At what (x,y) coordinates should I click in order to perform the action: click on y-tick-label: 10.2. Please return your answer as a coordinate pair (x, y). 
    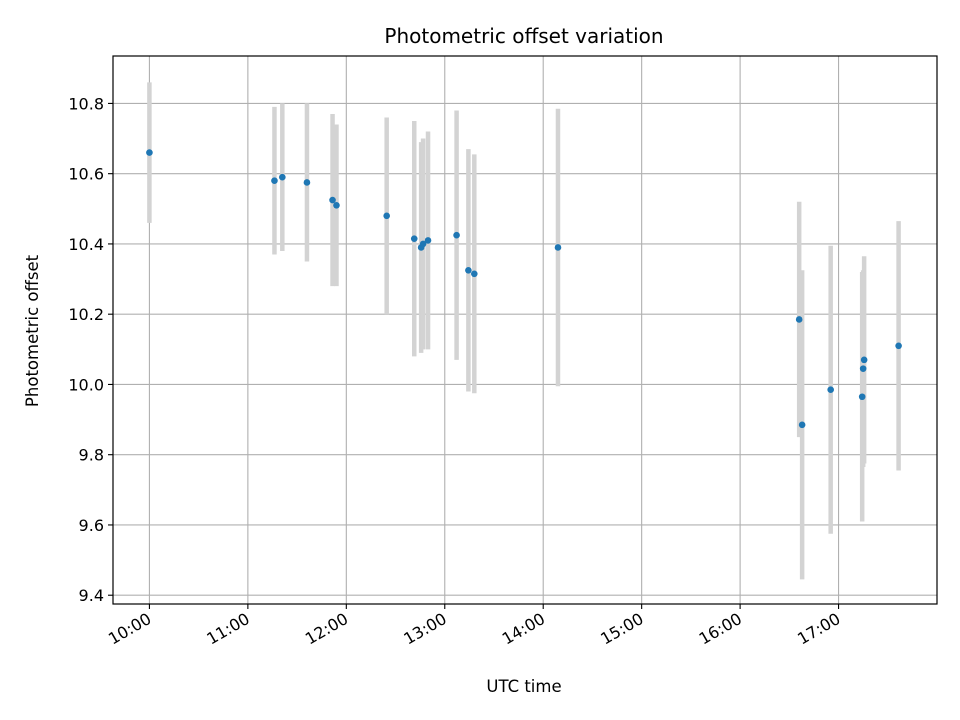
    Looking at the image, I should click on (86, 314).